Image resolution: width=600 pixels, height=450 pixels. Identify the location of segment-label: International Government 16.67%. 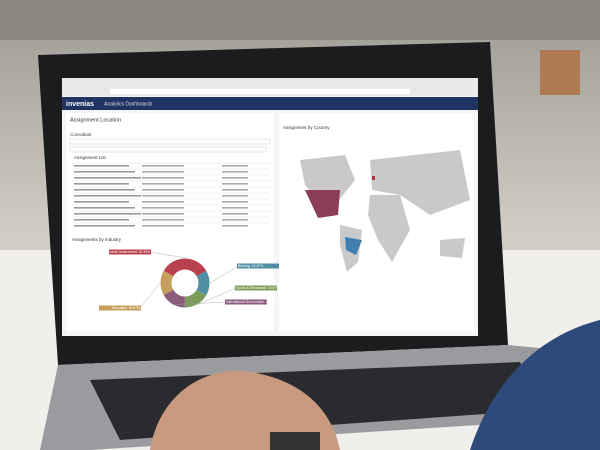
(251, 302).